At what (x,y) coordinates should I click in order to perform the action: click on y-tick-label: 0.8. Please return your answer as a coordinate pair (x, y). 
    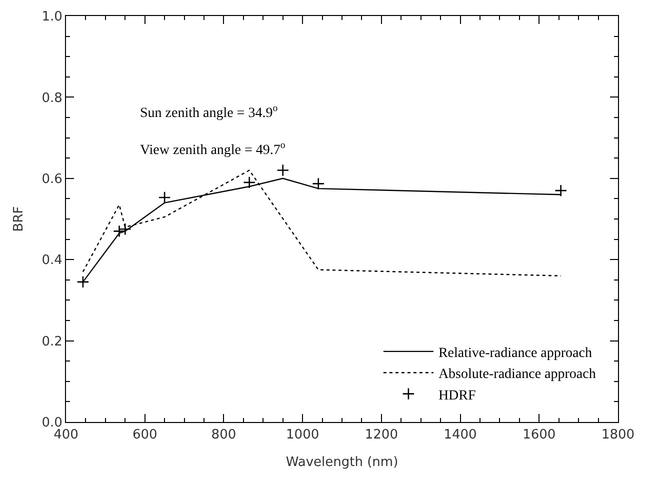
    Looking at the image, I should click on (52, 98).